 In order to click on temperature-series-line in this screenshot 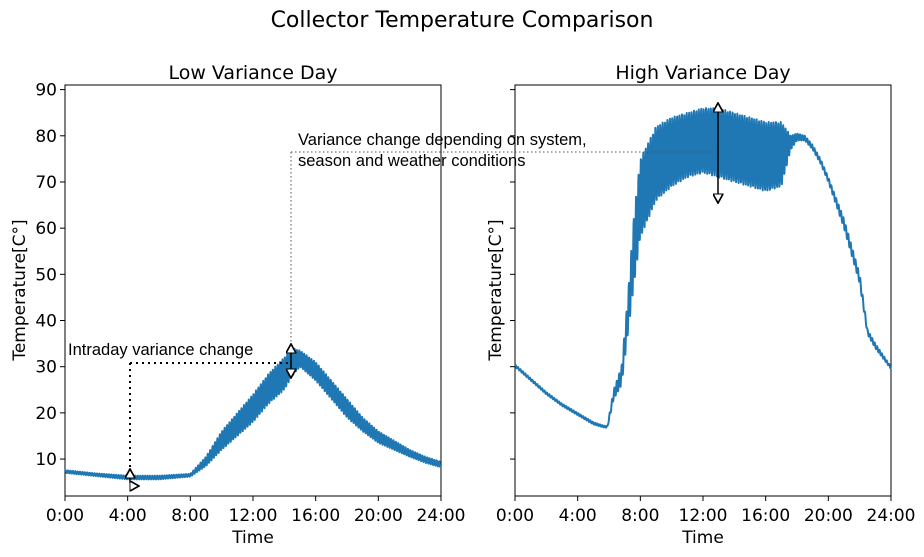, I will do `click(253, 414)`.